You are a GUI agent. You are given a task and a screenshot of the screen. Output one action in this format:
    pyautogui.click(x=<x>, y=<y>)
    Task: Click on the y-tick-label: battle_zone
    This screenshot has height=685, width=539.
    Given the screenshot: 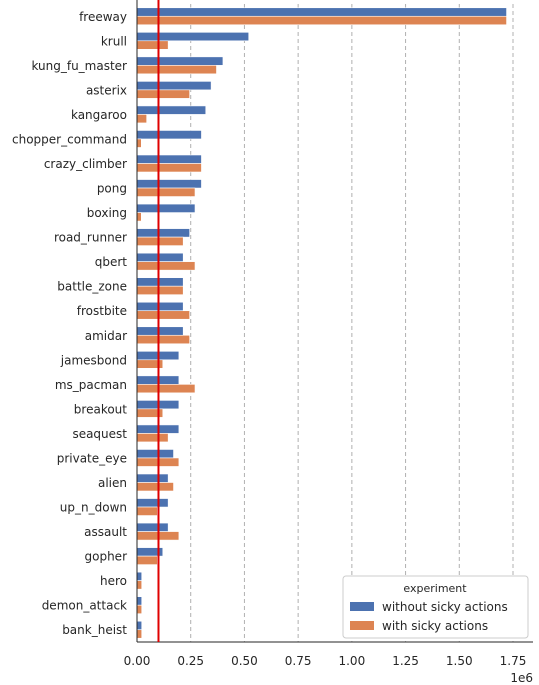 What is the action you would take?
    pyautogui.click(x=92, y=287)
    